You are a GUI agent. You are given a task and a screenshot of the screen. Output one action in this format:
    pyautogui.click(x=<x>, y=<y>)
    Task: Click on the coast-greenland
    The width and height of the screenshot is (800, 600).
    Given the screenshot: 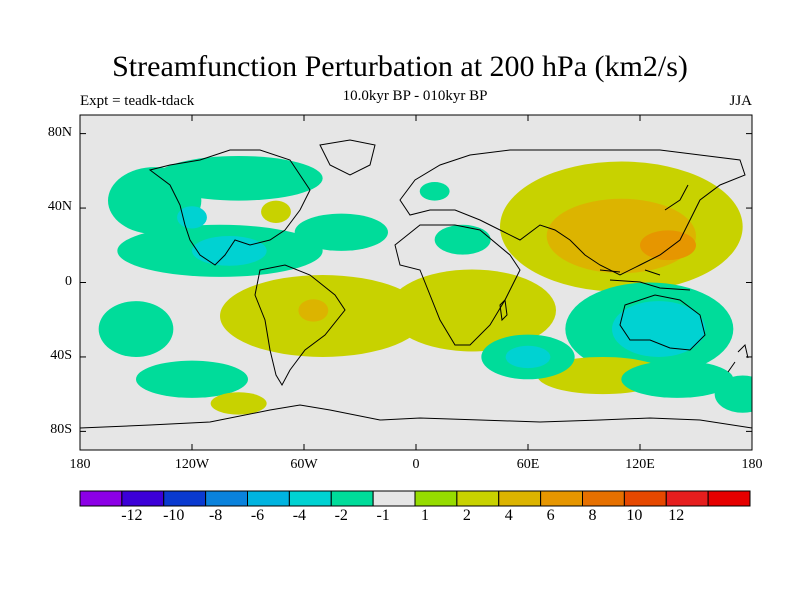 What is the action you would take?
    pyautogui.click(x=347, y=157)
    